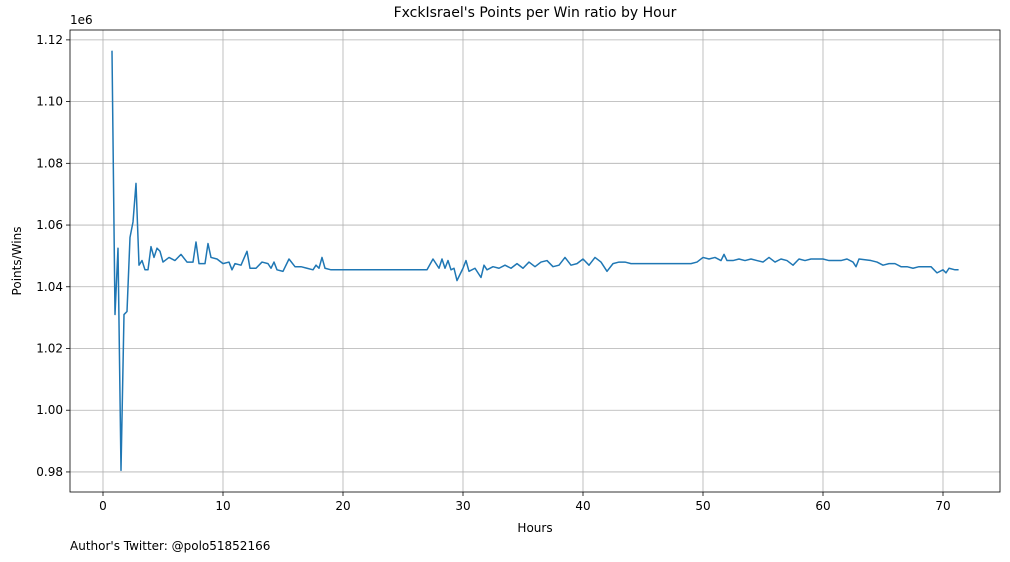 This screenshot has height=562, width=1010. I want to click on y-tick-label: 1.00, so click(49, 410).